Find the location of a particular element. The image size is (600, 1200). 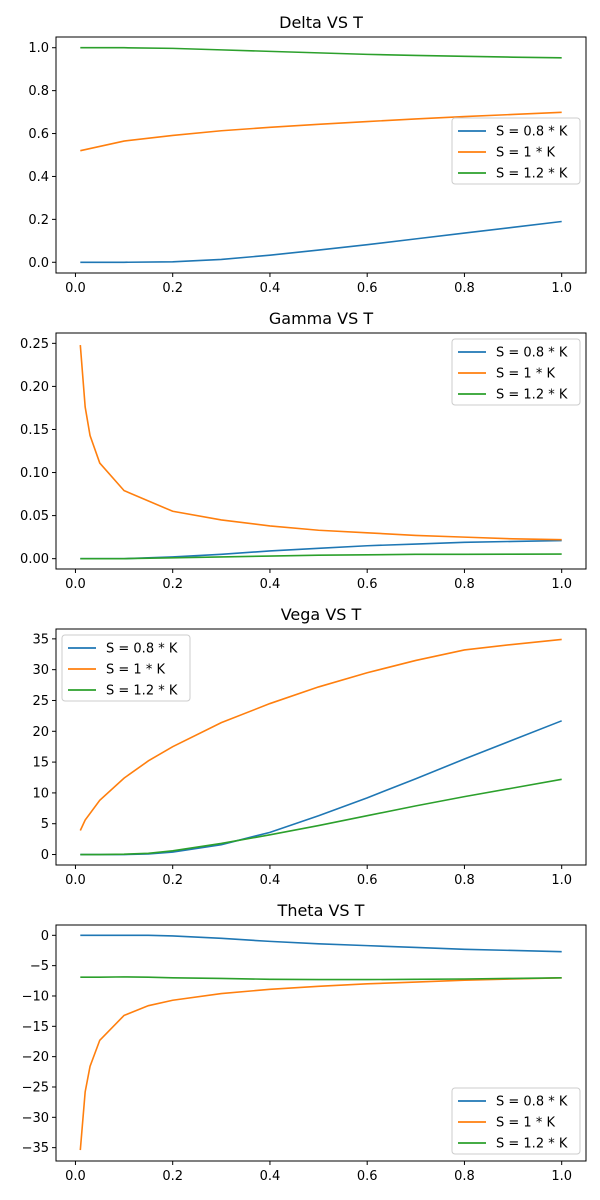

y-tick-label: −10 is located at coordinates (35, 996).